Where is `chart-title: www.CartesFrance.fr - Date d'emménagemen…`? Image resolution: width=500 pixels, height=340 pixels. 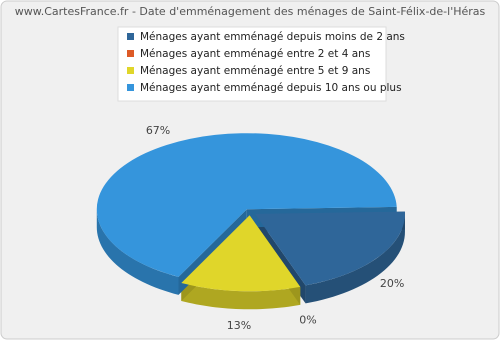
chart-title: www.CartesFrance.fr - Date d'emménagemen… is located at coordinates (250, 11).